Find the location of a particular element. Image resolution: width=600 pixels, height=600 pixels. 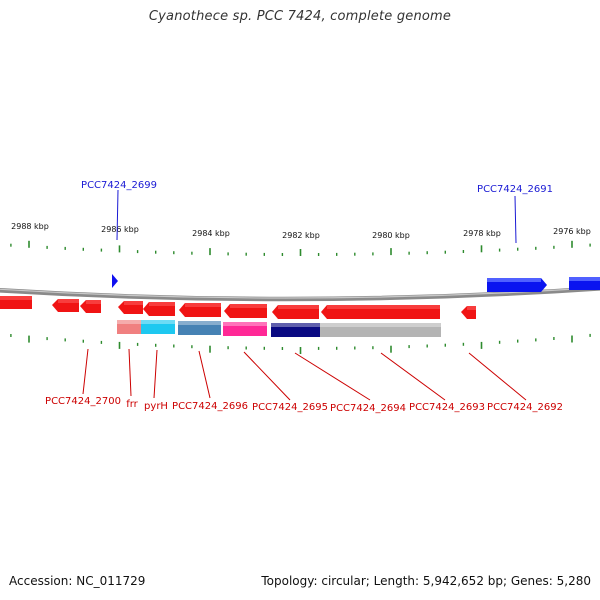

forward-gene-labels: PCC7424_2699 PCC7424_2691 is located at coordinates (317, 212).